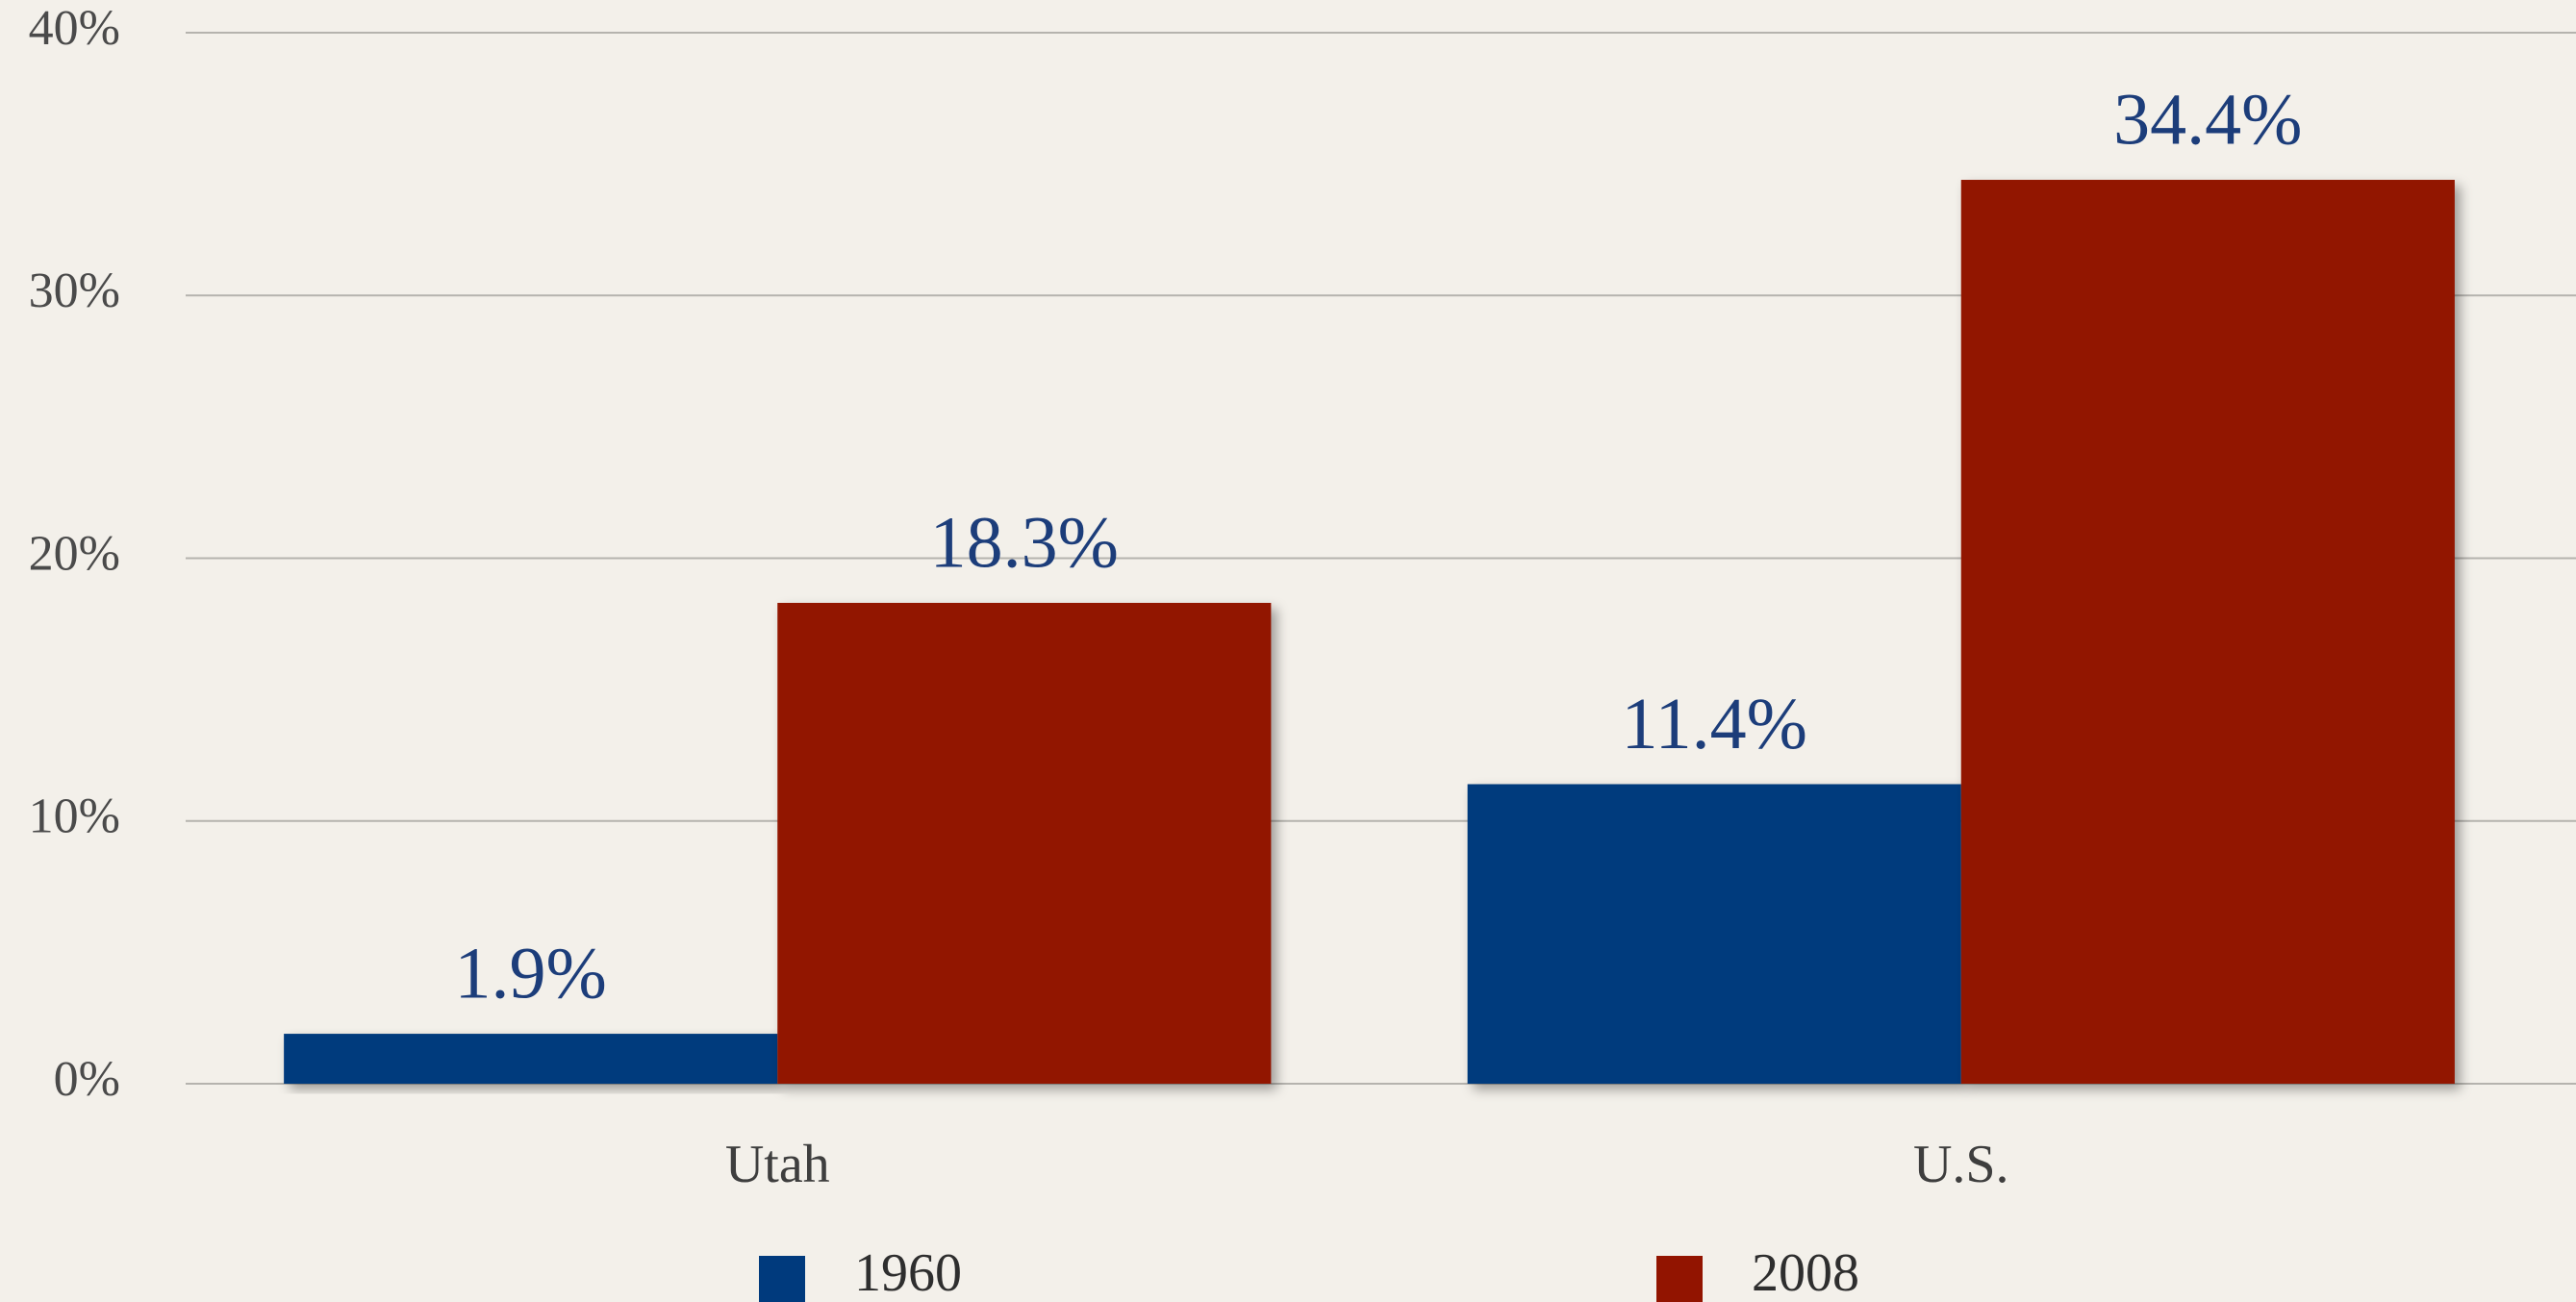 This screenshot has width=2576, height=1302. Describe the element at coordinates (74, 816) in the screenshot. I see `y-tick-label: 10%` at that location.